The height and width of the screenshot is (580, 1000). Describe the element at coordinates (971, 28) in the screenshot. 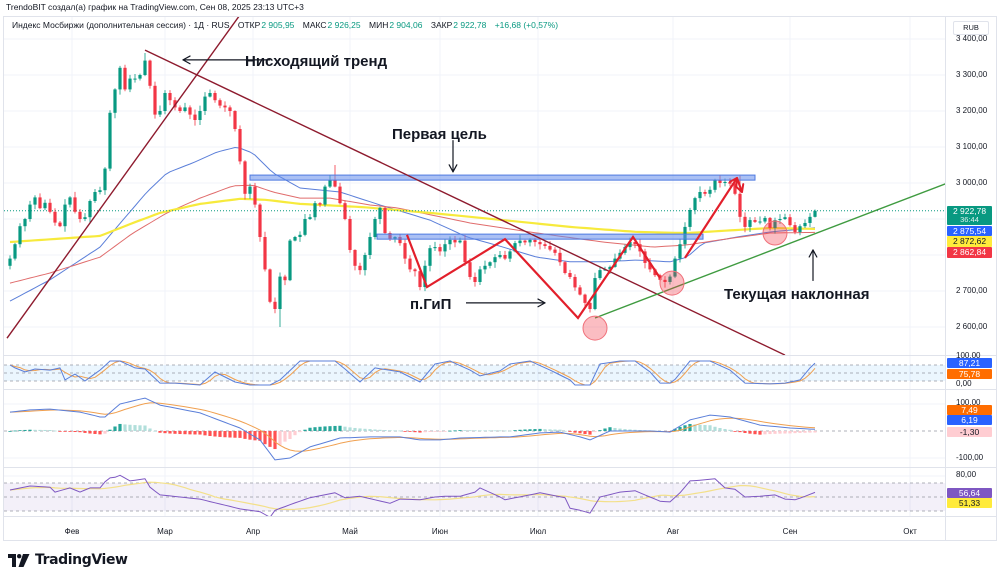

I see `currency-badge: RUB` at that location.